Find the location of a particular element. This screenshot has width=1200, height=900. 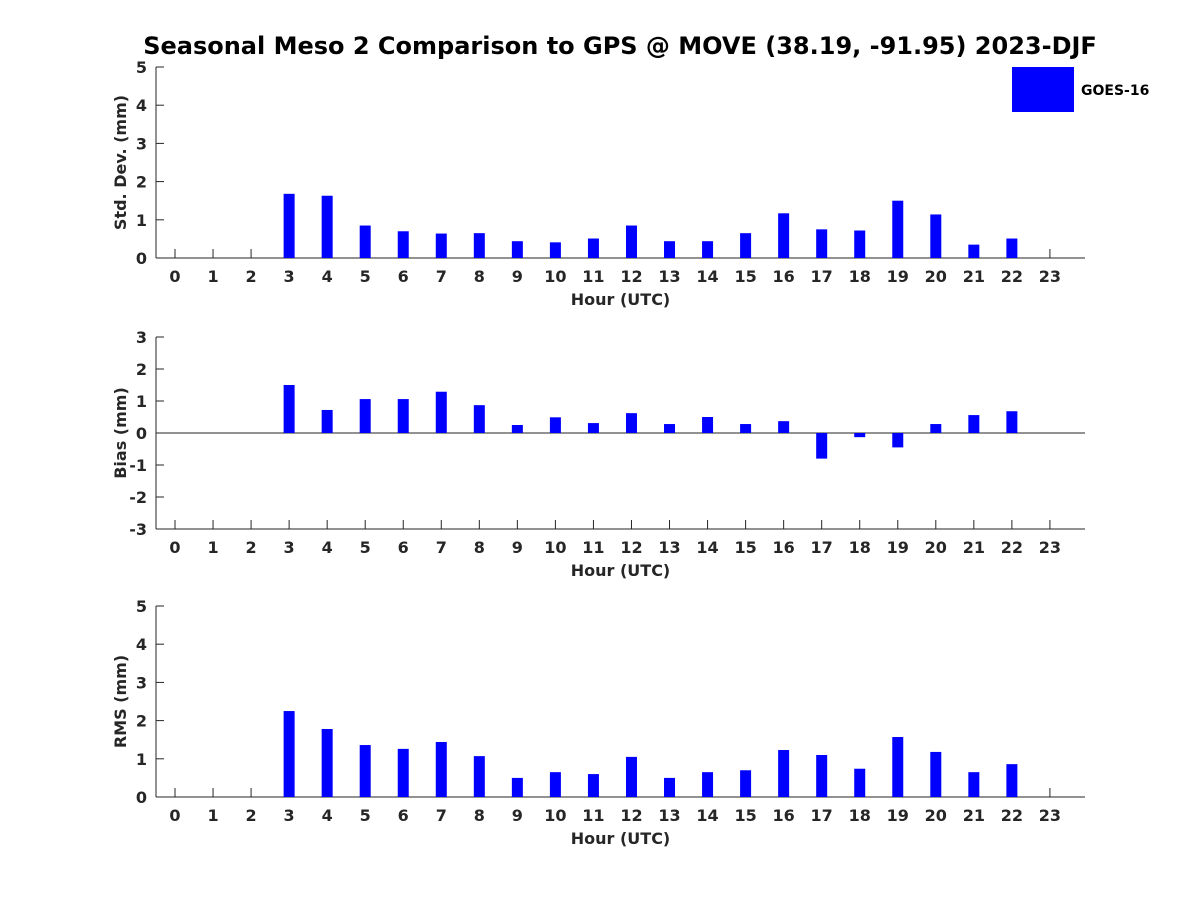

x-tick-label: 11 is located at coordinates (593, 547).